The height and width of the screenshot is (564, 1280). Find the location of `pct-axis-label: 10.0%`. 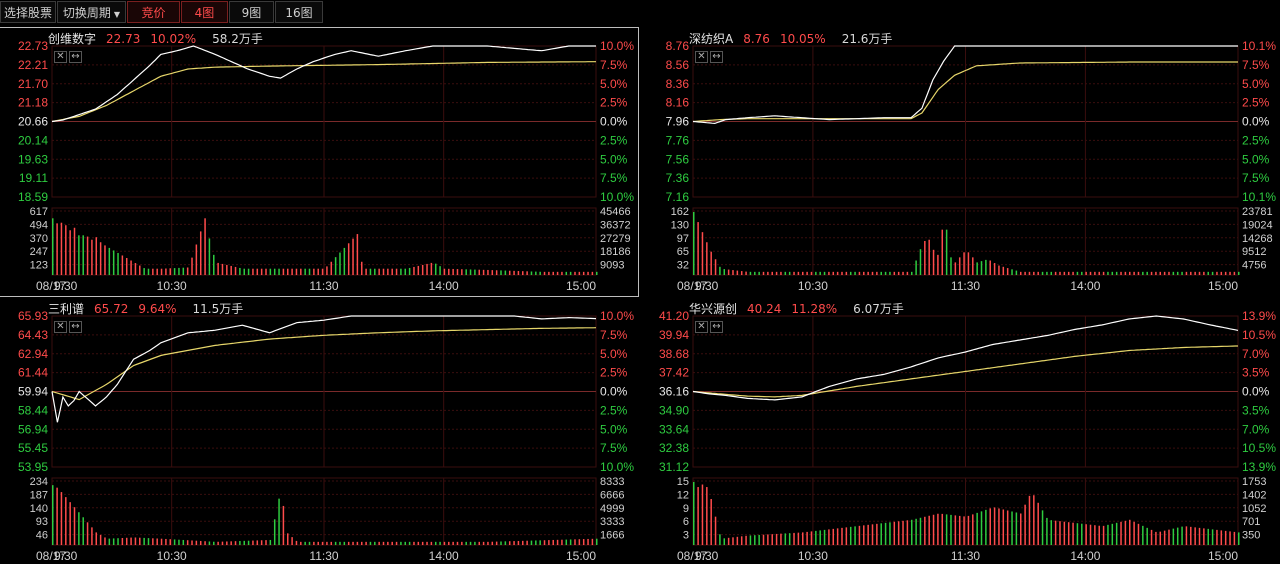

pct-axis-label: 10.0% is located at coordinates (617, 316).